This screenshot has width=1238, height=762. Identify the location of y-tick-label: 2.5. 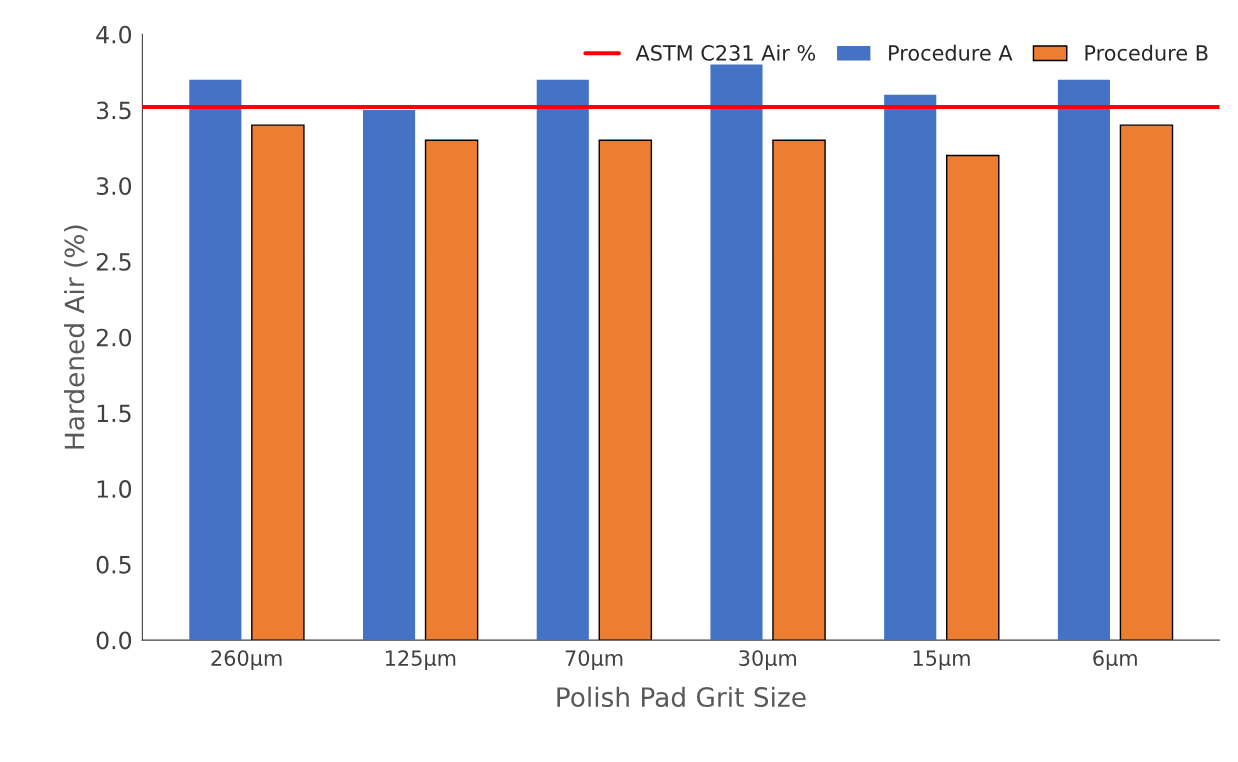
(113, 261).